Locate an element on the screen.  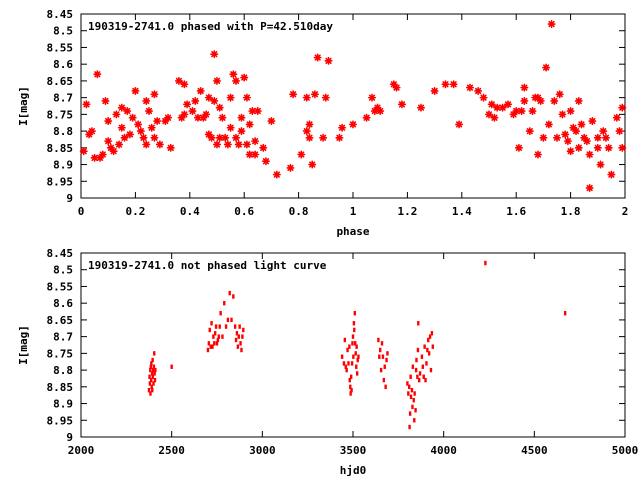
y-tick-label: 8.55 is located at coordinates (60, 47).